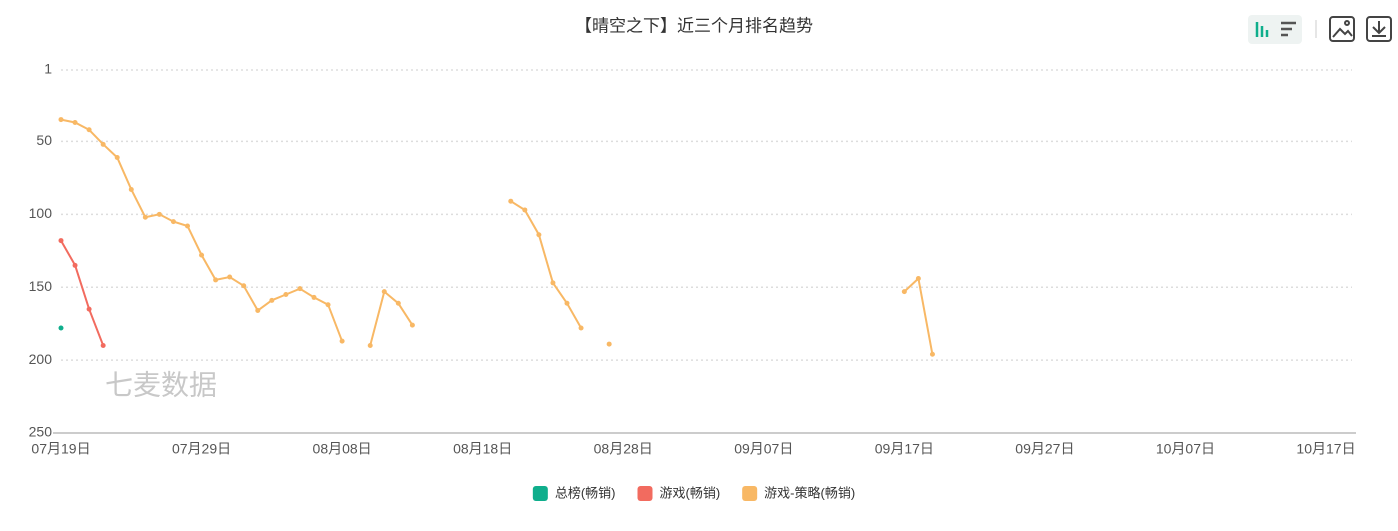  I want to click on x-tick-label: 10月17日, so click(1325, 449).